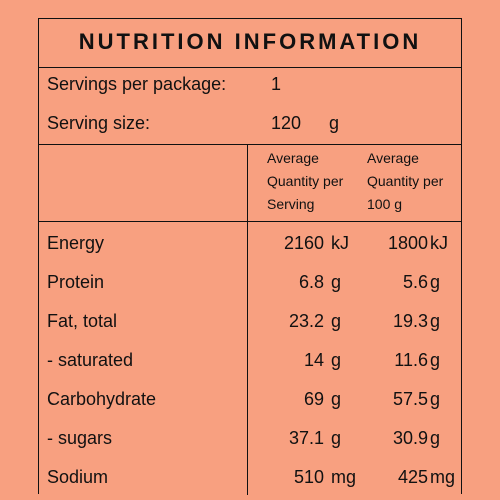  Describe the element at coordinates (250, 84) in the screenshot. I see `servings-per-package-row: Servings per package: 1` at that location.